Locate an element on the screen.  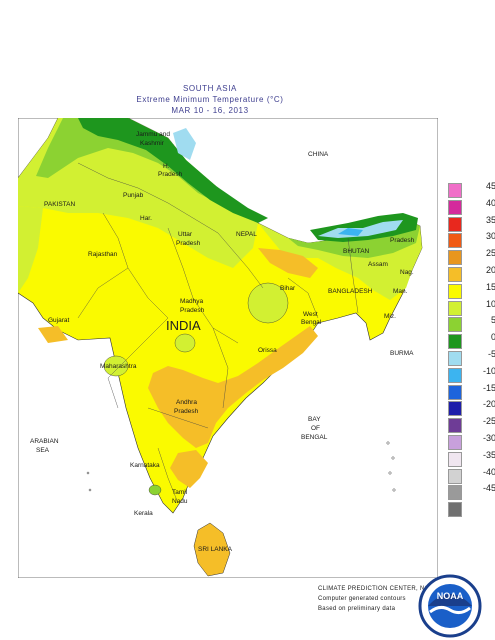
zone-10-15-maharashtra is located at coordinates (116, 366).